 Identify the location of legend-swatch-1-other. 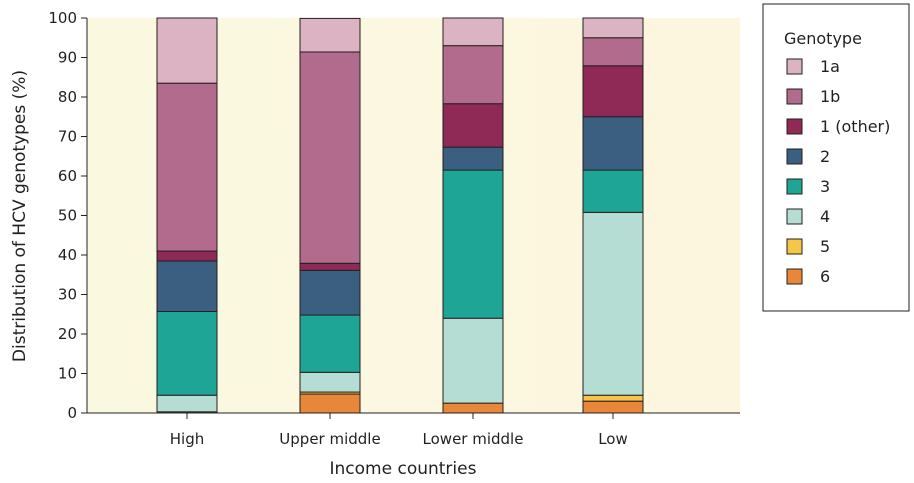
(794, 126).